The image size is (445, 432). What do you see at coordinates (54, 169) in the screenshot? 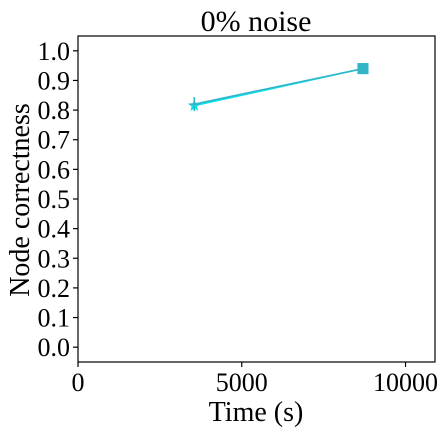
I see `y-tick-label: 0.6` at bounding box center [54, 169].